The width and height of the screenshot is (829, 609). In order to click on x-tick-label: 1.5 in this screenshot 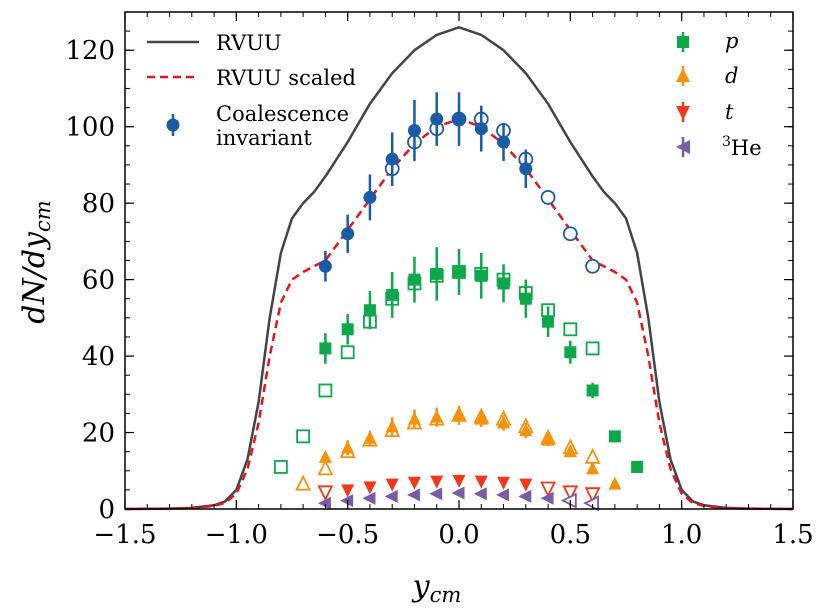, I will do `click(792, 535)`.